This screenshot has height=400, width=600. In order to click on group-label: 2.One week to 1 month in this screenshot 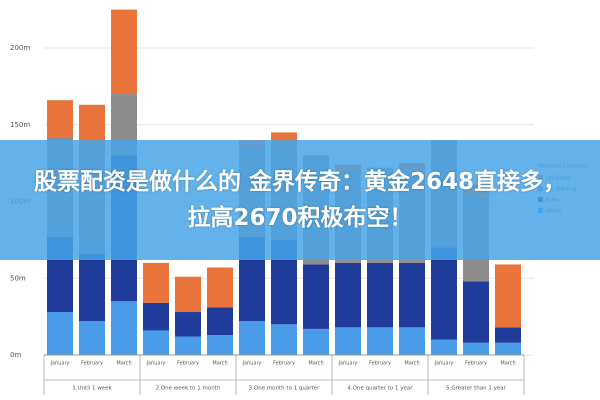, I will do `click(188, 389)`.